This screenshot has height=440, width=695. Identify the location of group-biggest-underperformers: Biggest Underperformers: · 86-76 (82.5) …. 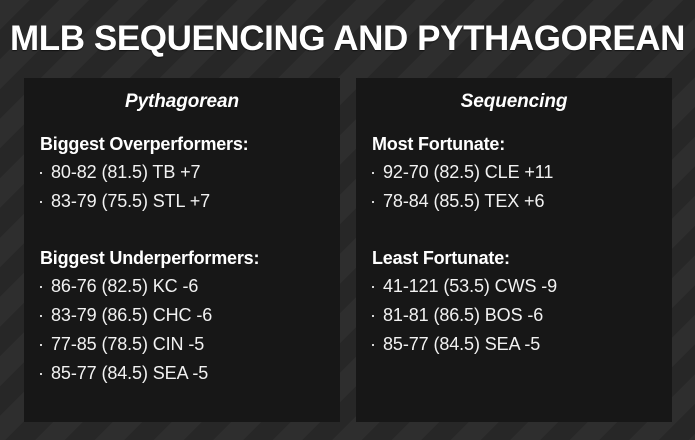
(182, 316).